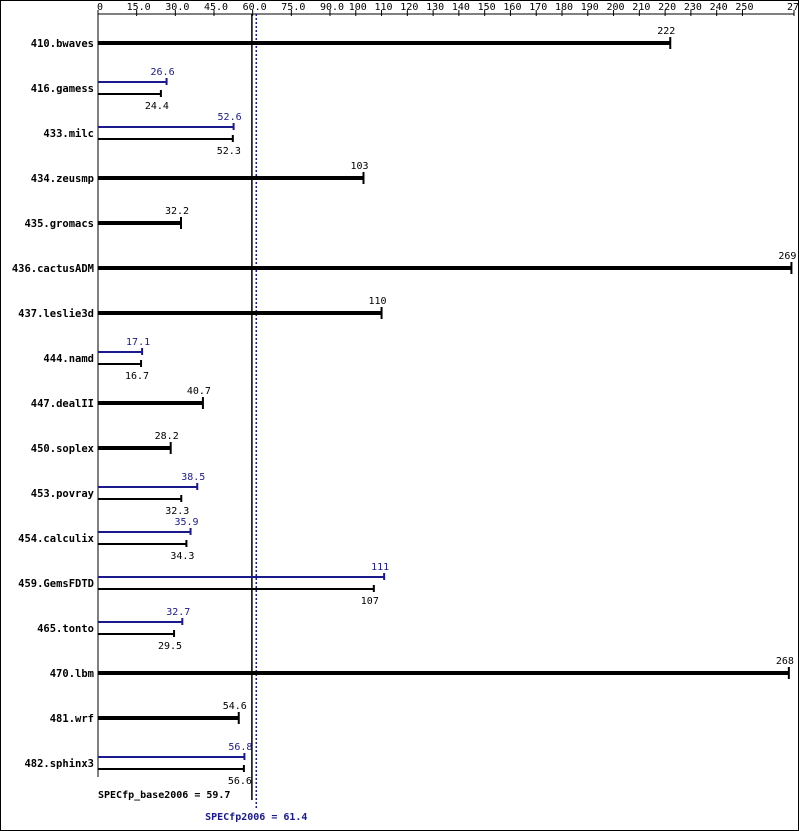 The height and width of the screenshot is (831, 799). I want to click on category-label: 453.povray, so click(63, 494).